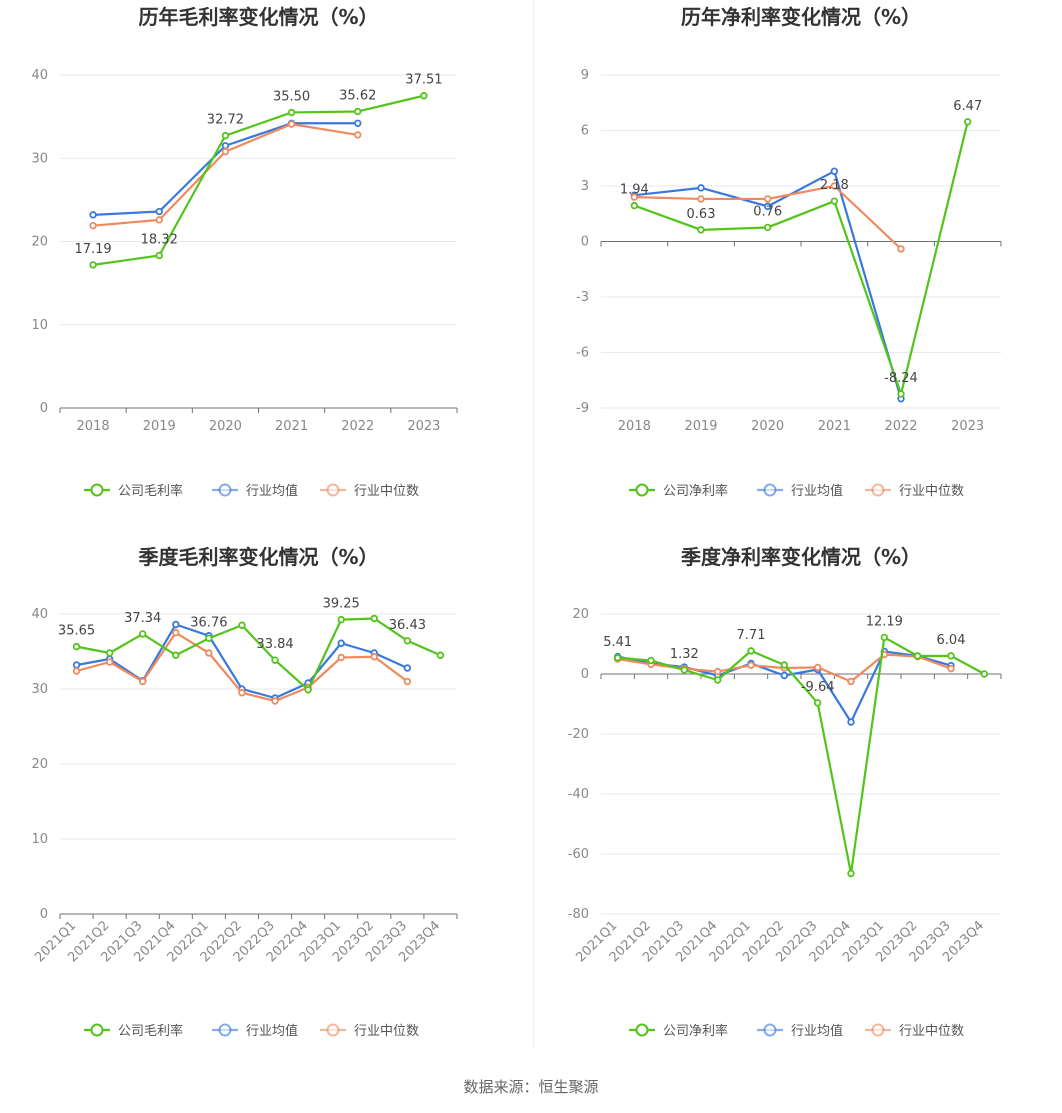 The image size is (1062, 1113). I want to click on data-label: 1.94, so click(634, 190).